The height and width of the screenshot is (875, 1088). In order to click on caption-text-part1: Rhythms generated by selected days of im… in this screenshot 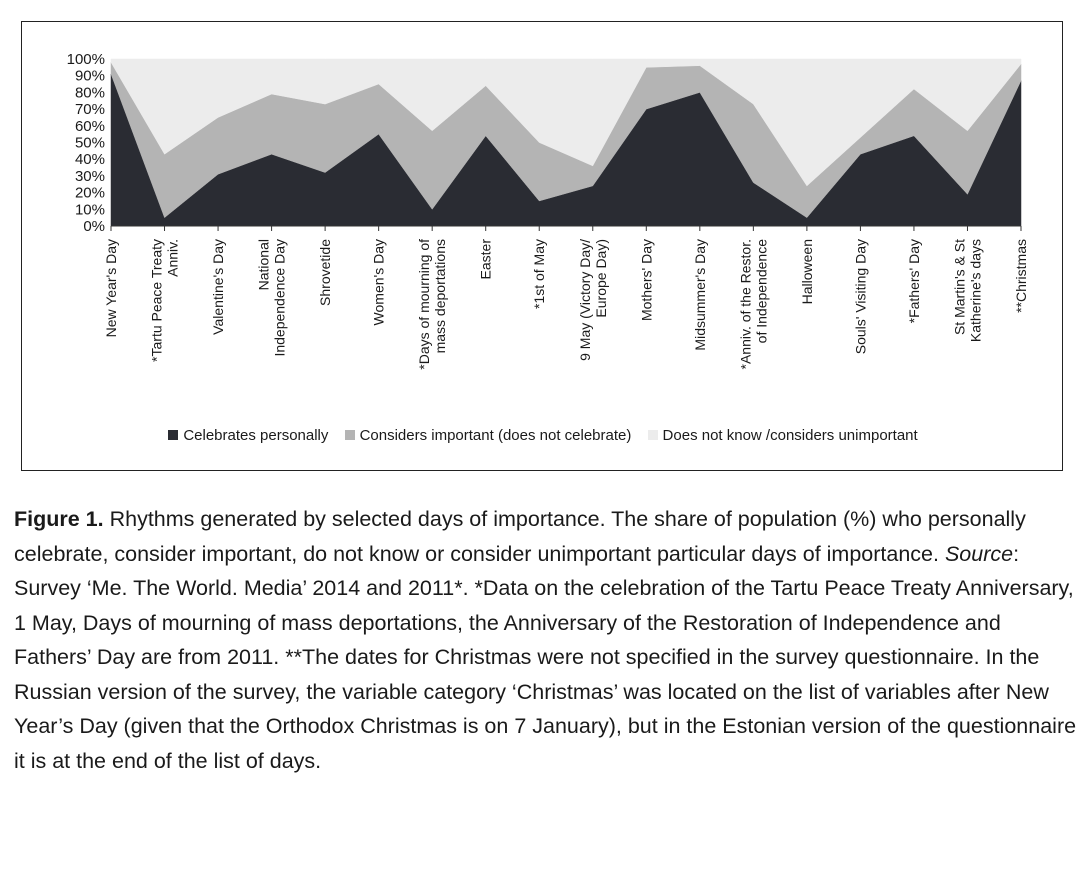, I will do `click(520, 536)`.